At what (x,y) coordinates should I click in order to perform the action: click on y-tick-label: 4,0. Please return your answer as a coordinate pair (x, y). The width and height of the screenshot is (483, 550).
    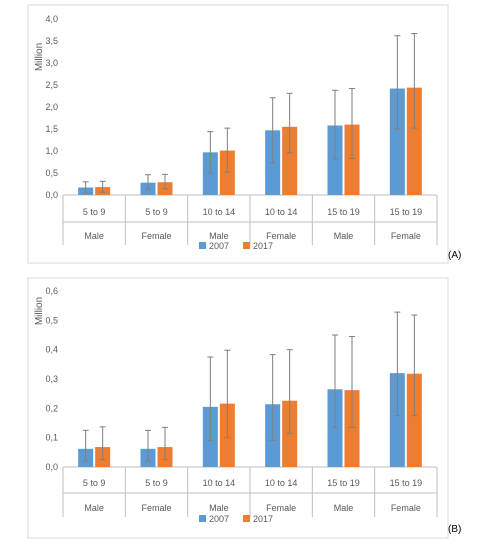
    Looking at the image, I should click on (51, 19).